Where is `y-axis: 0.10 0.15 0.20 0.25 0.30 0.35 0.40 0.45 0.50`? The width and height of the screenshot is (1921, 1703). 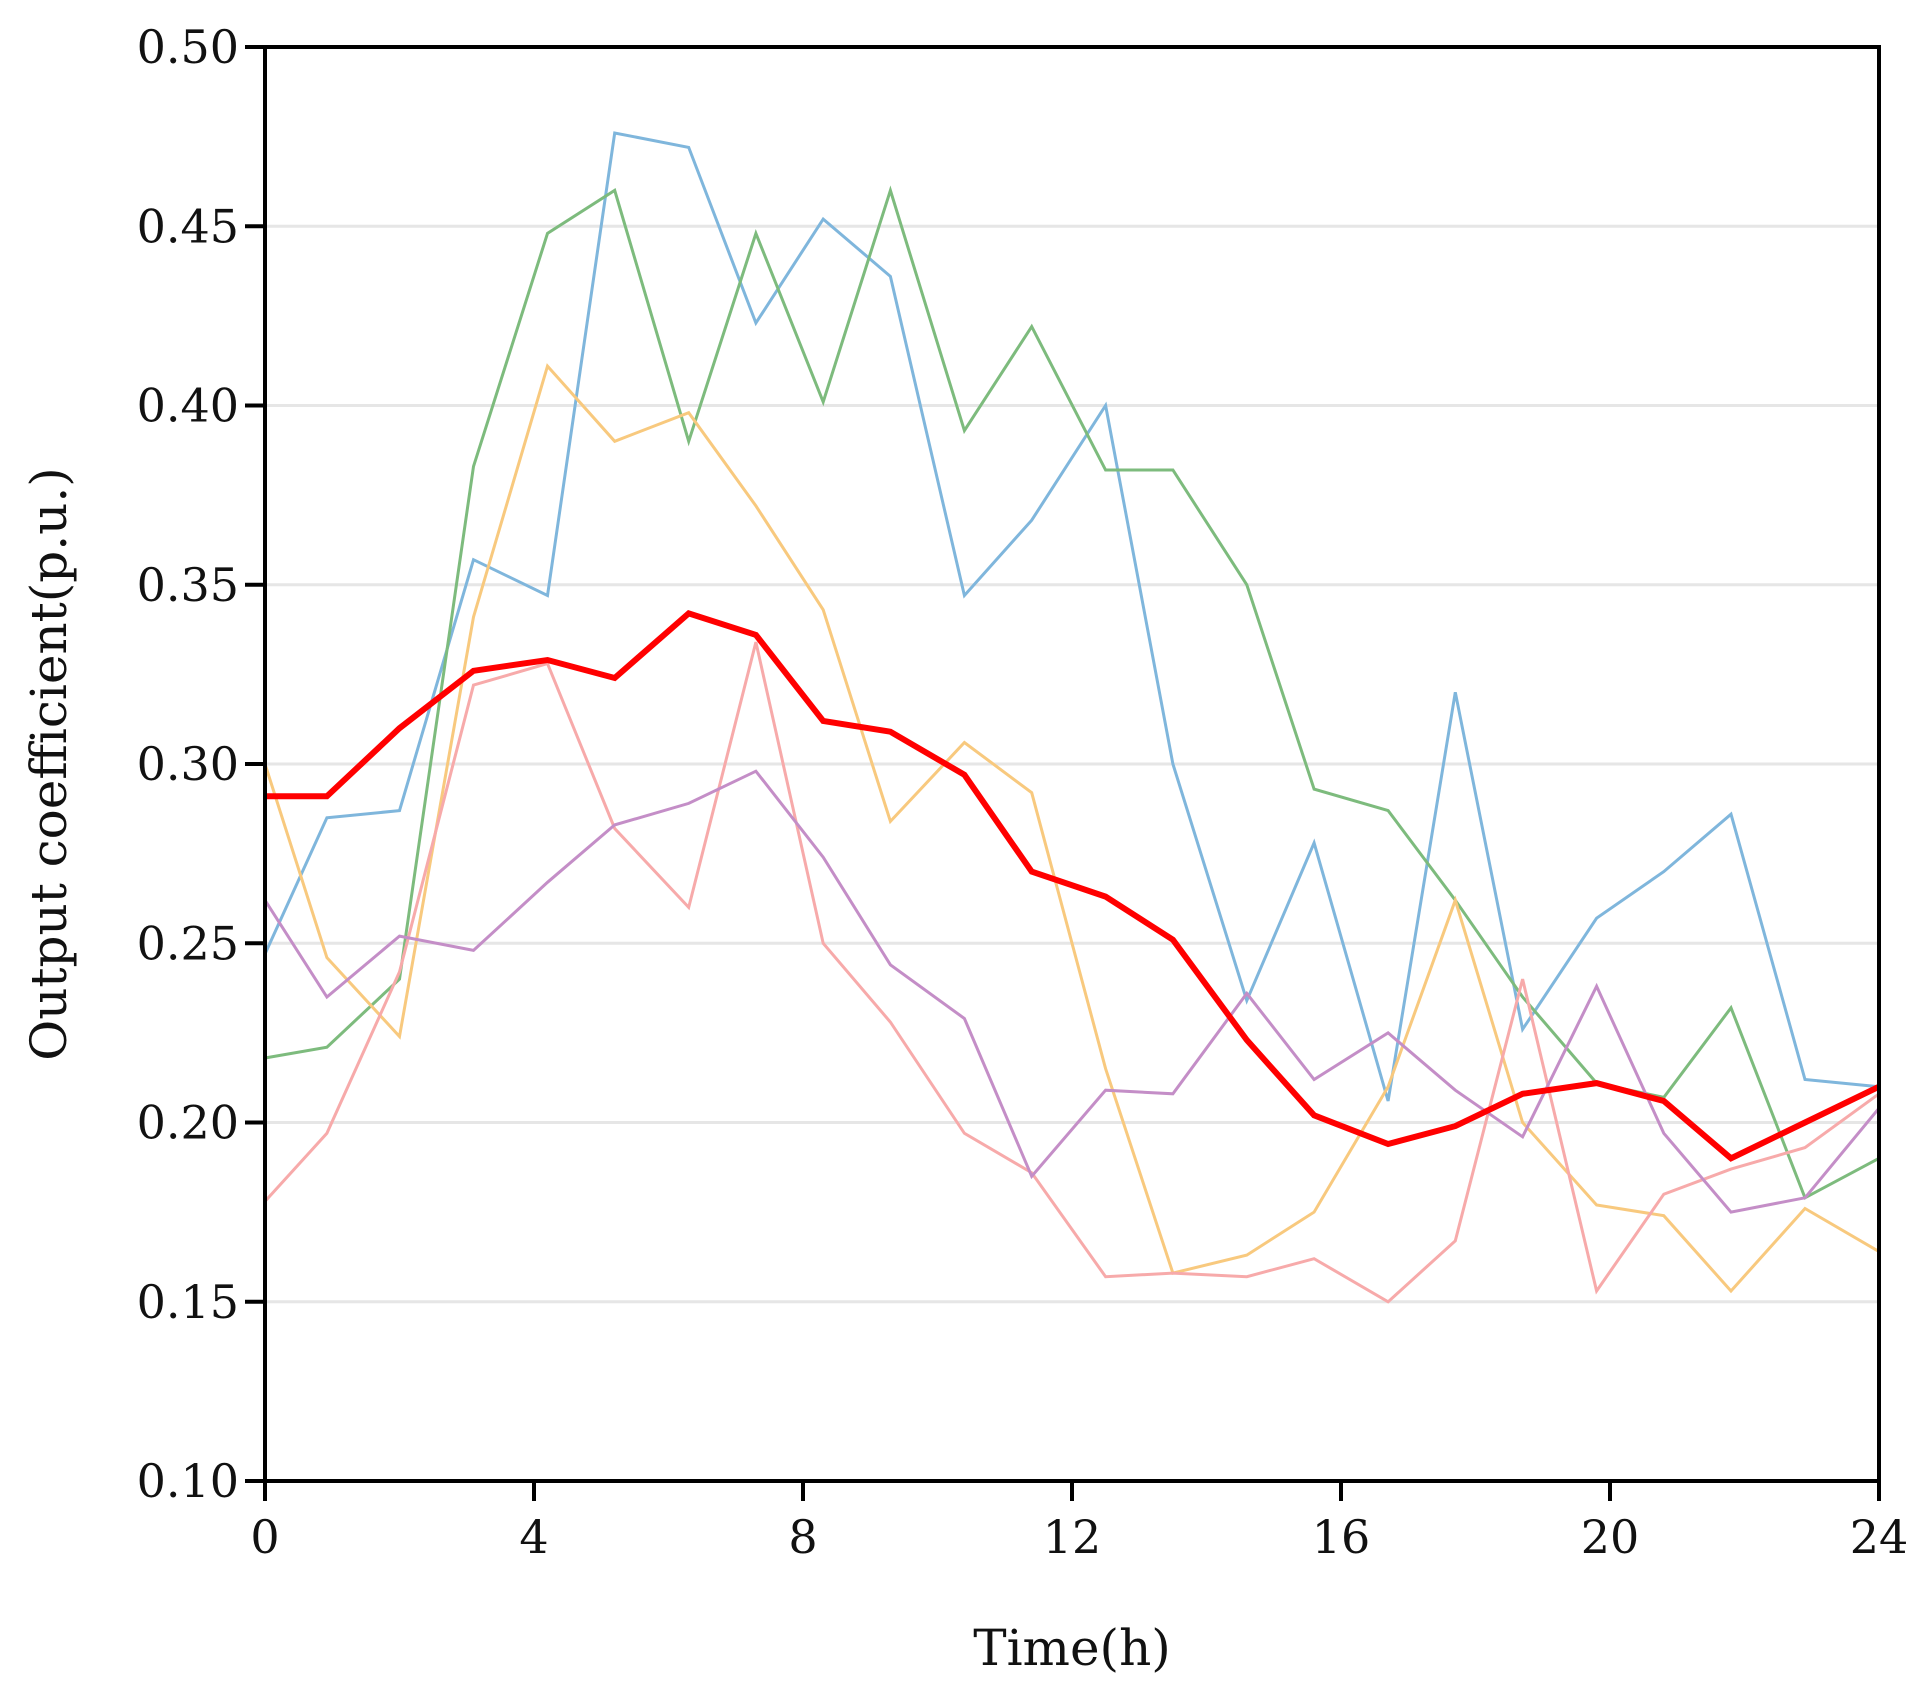 y-axis: 0.10 0.15 0.20 0.25 0.30 0.35 0.40 0.45 0.50 is located at coordinates (201, 764).